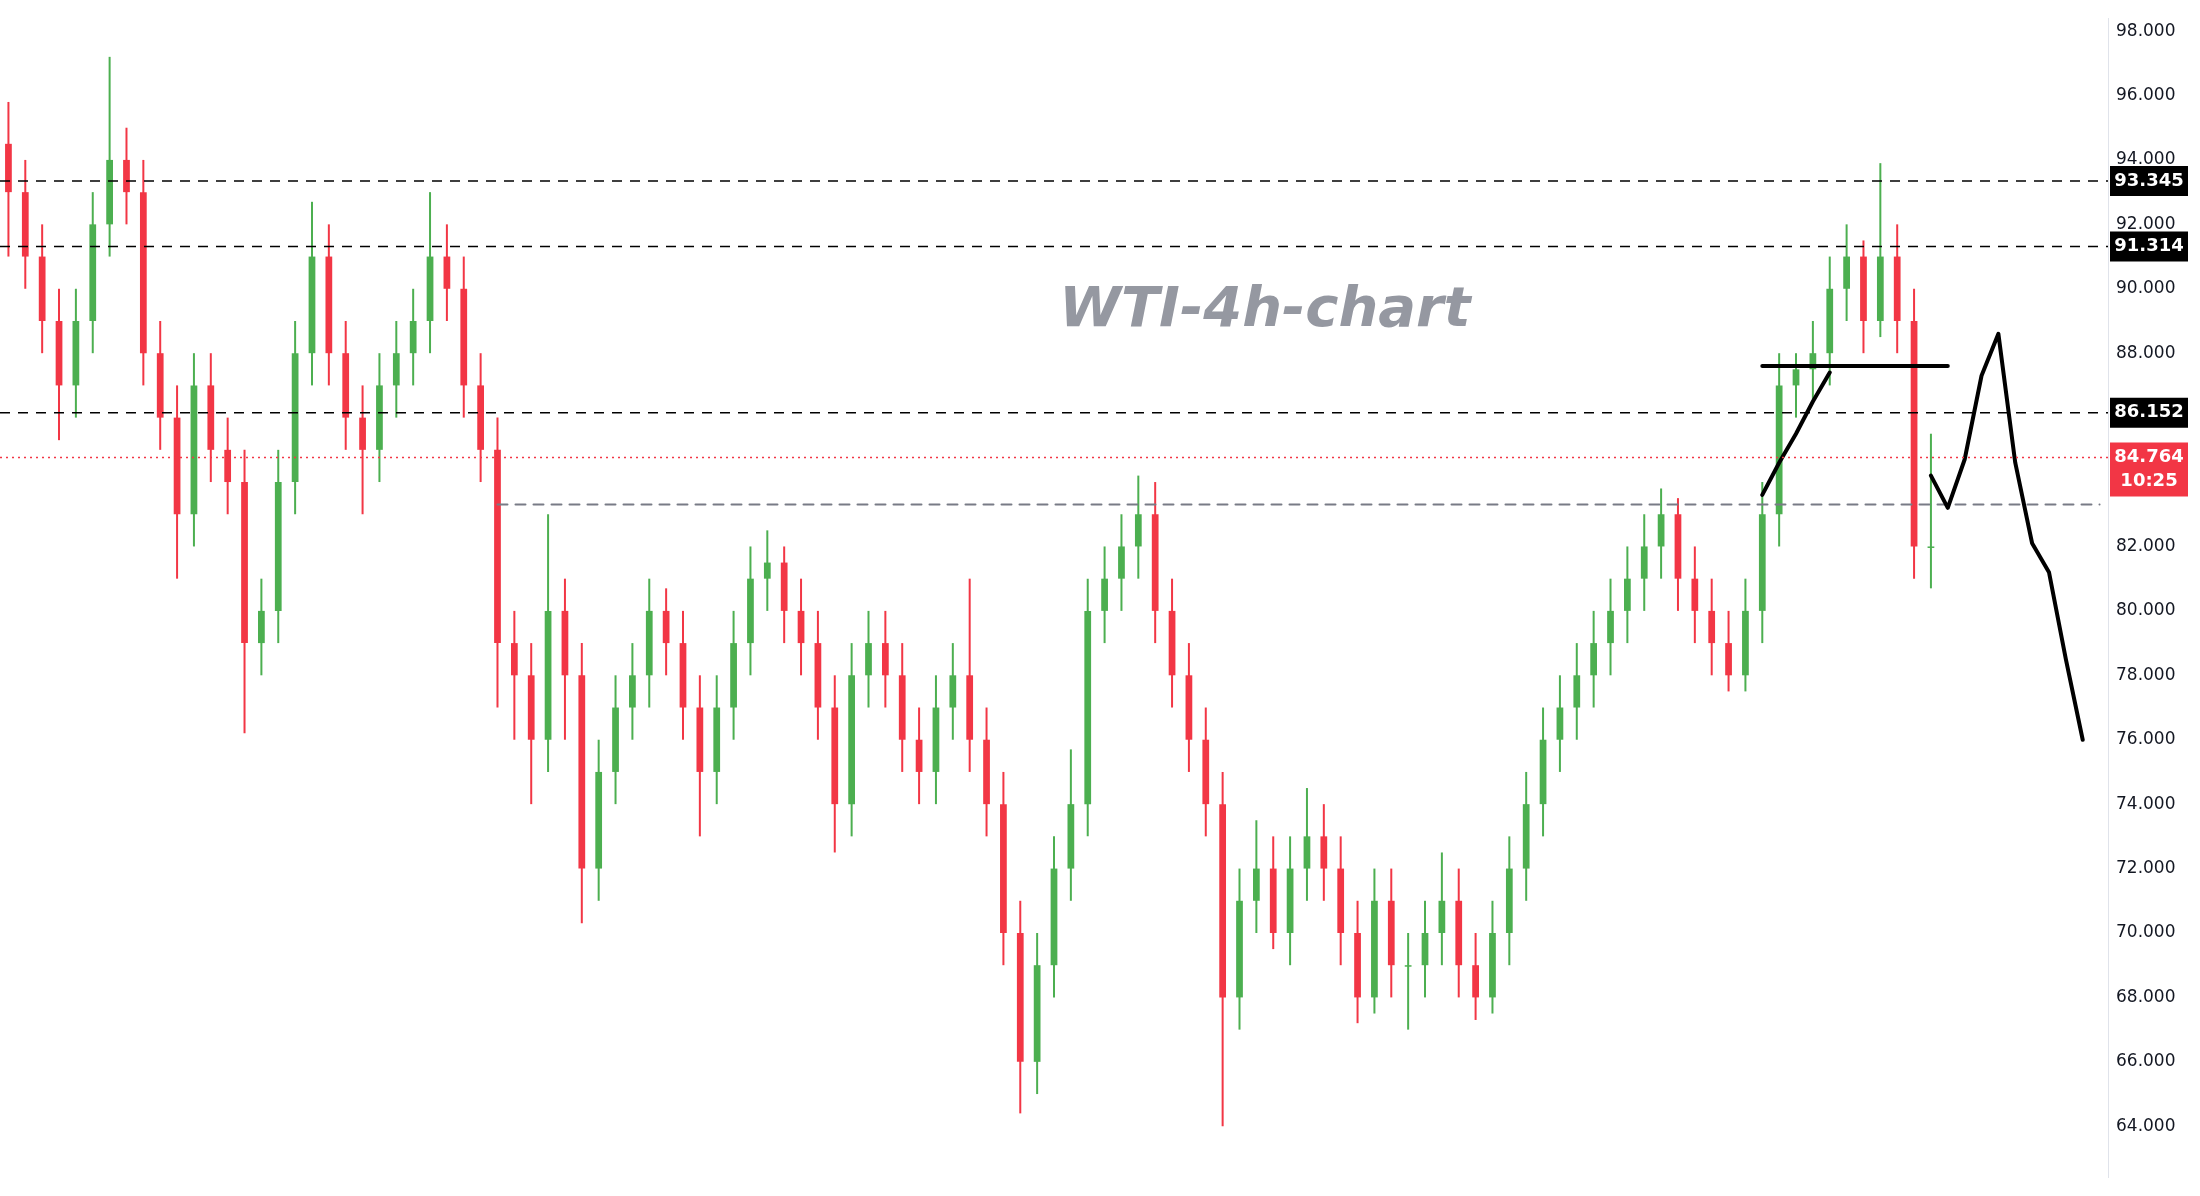 The height and width of the screenshot is (1196, 2200). I want to click on text: WTI-4h-chart, so click(1266, 306).